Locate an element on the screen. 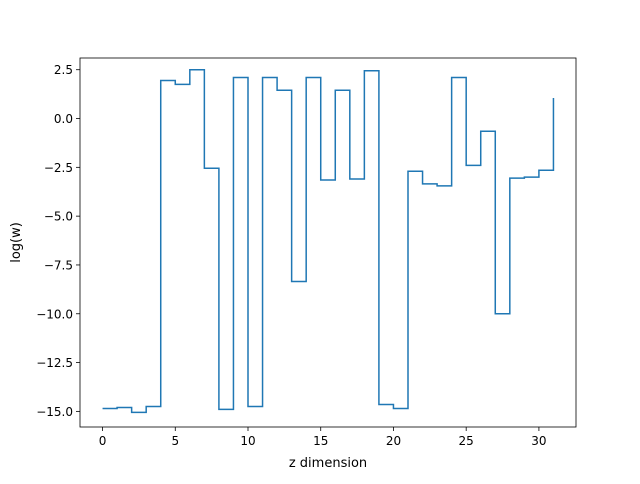 The image size is (640, 484). x-axis: 0 5 10 15 20 25 30 is located at coordinates (323, 437).